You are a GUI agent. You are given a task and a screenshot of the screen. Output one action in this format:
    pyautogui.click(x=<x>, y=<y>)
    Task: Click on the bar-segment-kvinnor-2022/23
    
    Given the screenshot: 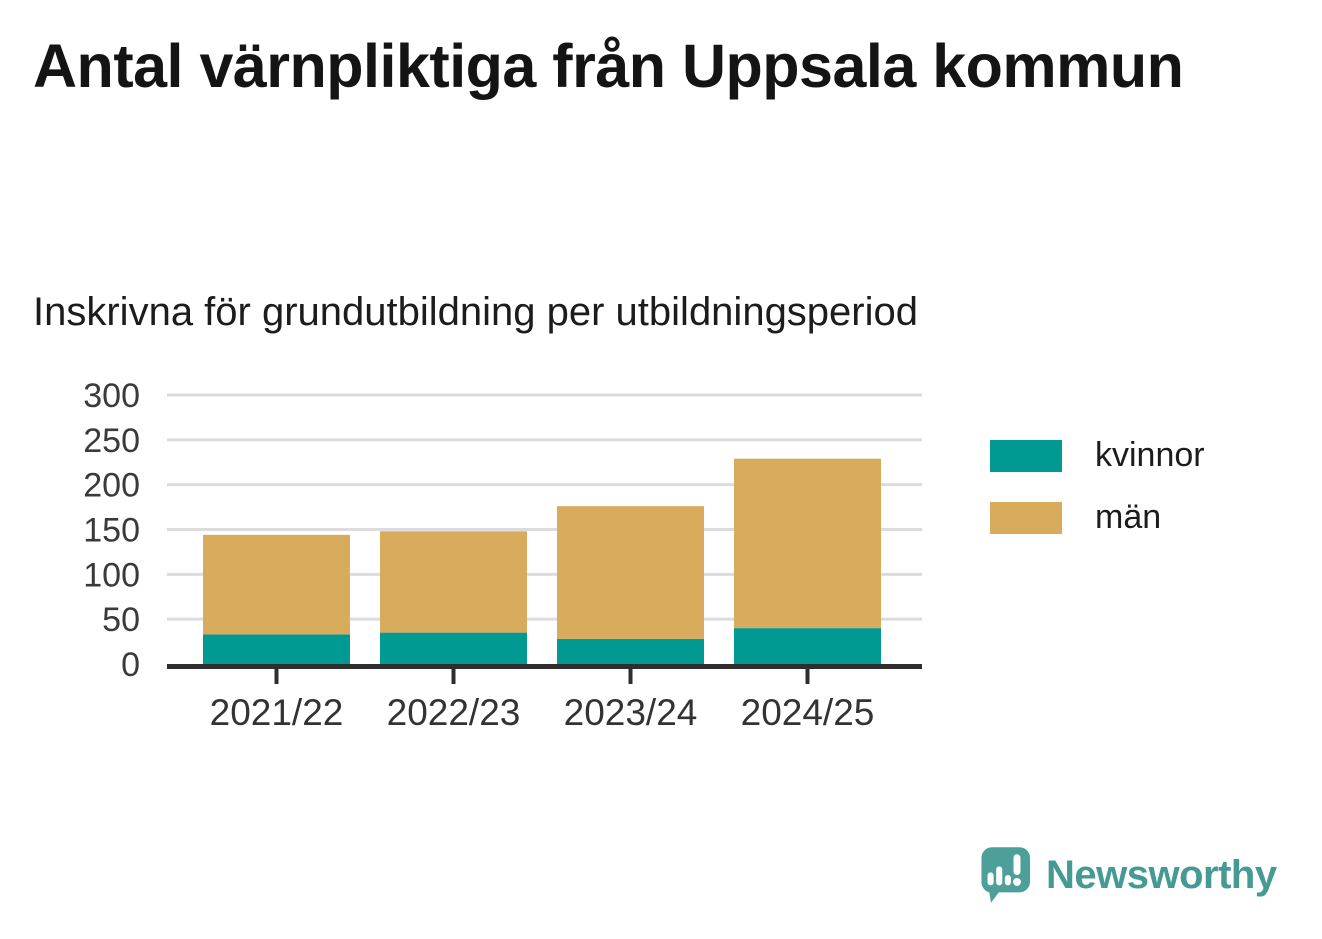 What is the action you would take?
    pyautogui.click(x=453, y=648)
    